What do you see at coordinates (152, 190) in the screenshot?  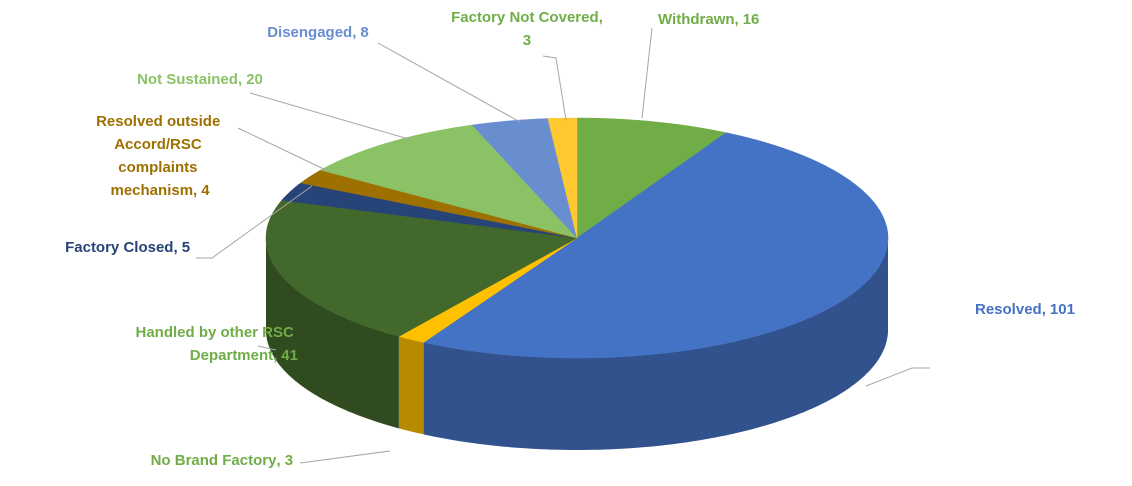 I see `label-line: mechanism` at bounding box center [152, 190].